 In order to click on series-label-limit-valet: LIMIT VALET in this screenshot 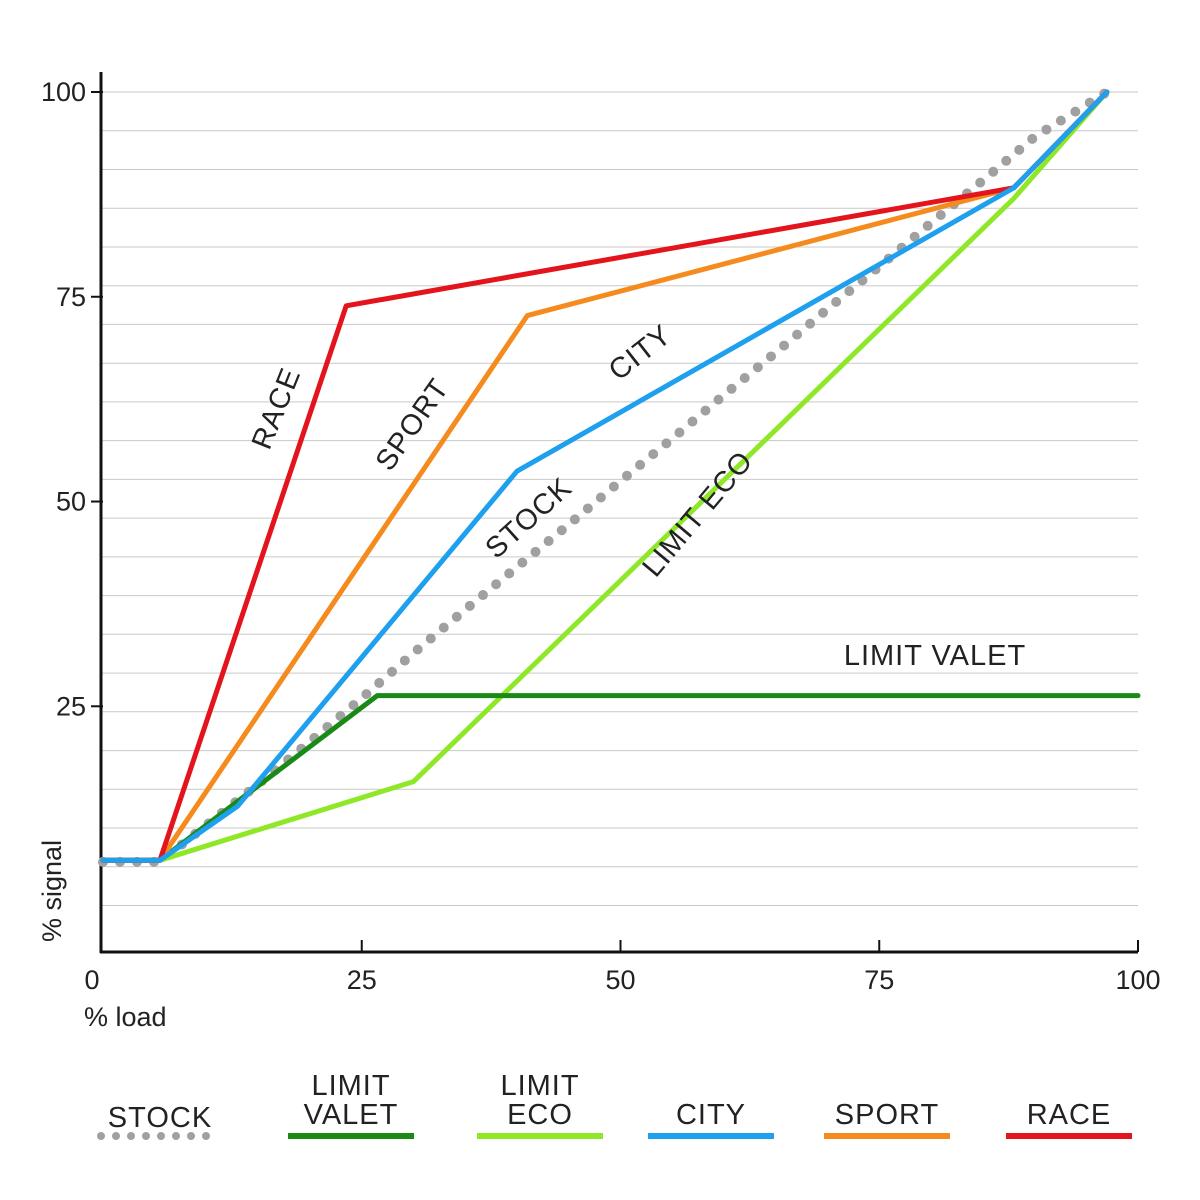, I will do `click(935, 656)`.